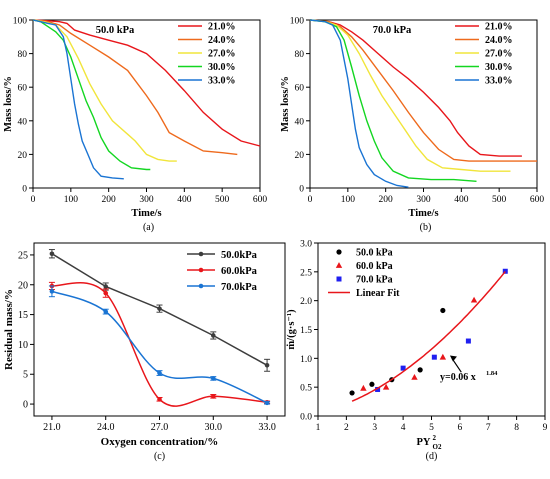 The image size is (550, 479). Describe the element at coordinates (148, 227) in the screenshot. I see `panel-caption: (a)` at that location.